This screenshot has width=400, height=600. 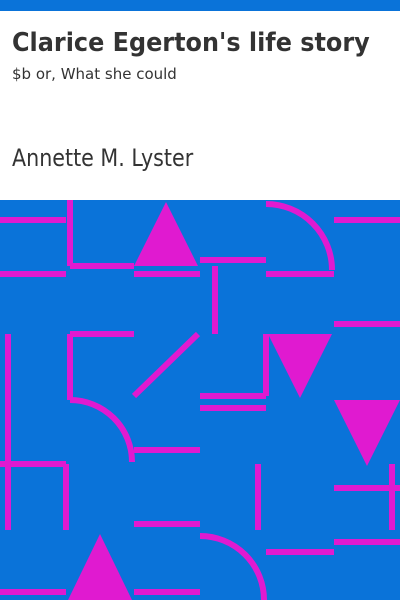 What do you see at coordinates (94, 74) in the screenshot?
I see `book-subtitle: $b or, What she could` at bounding box center [94, 74].